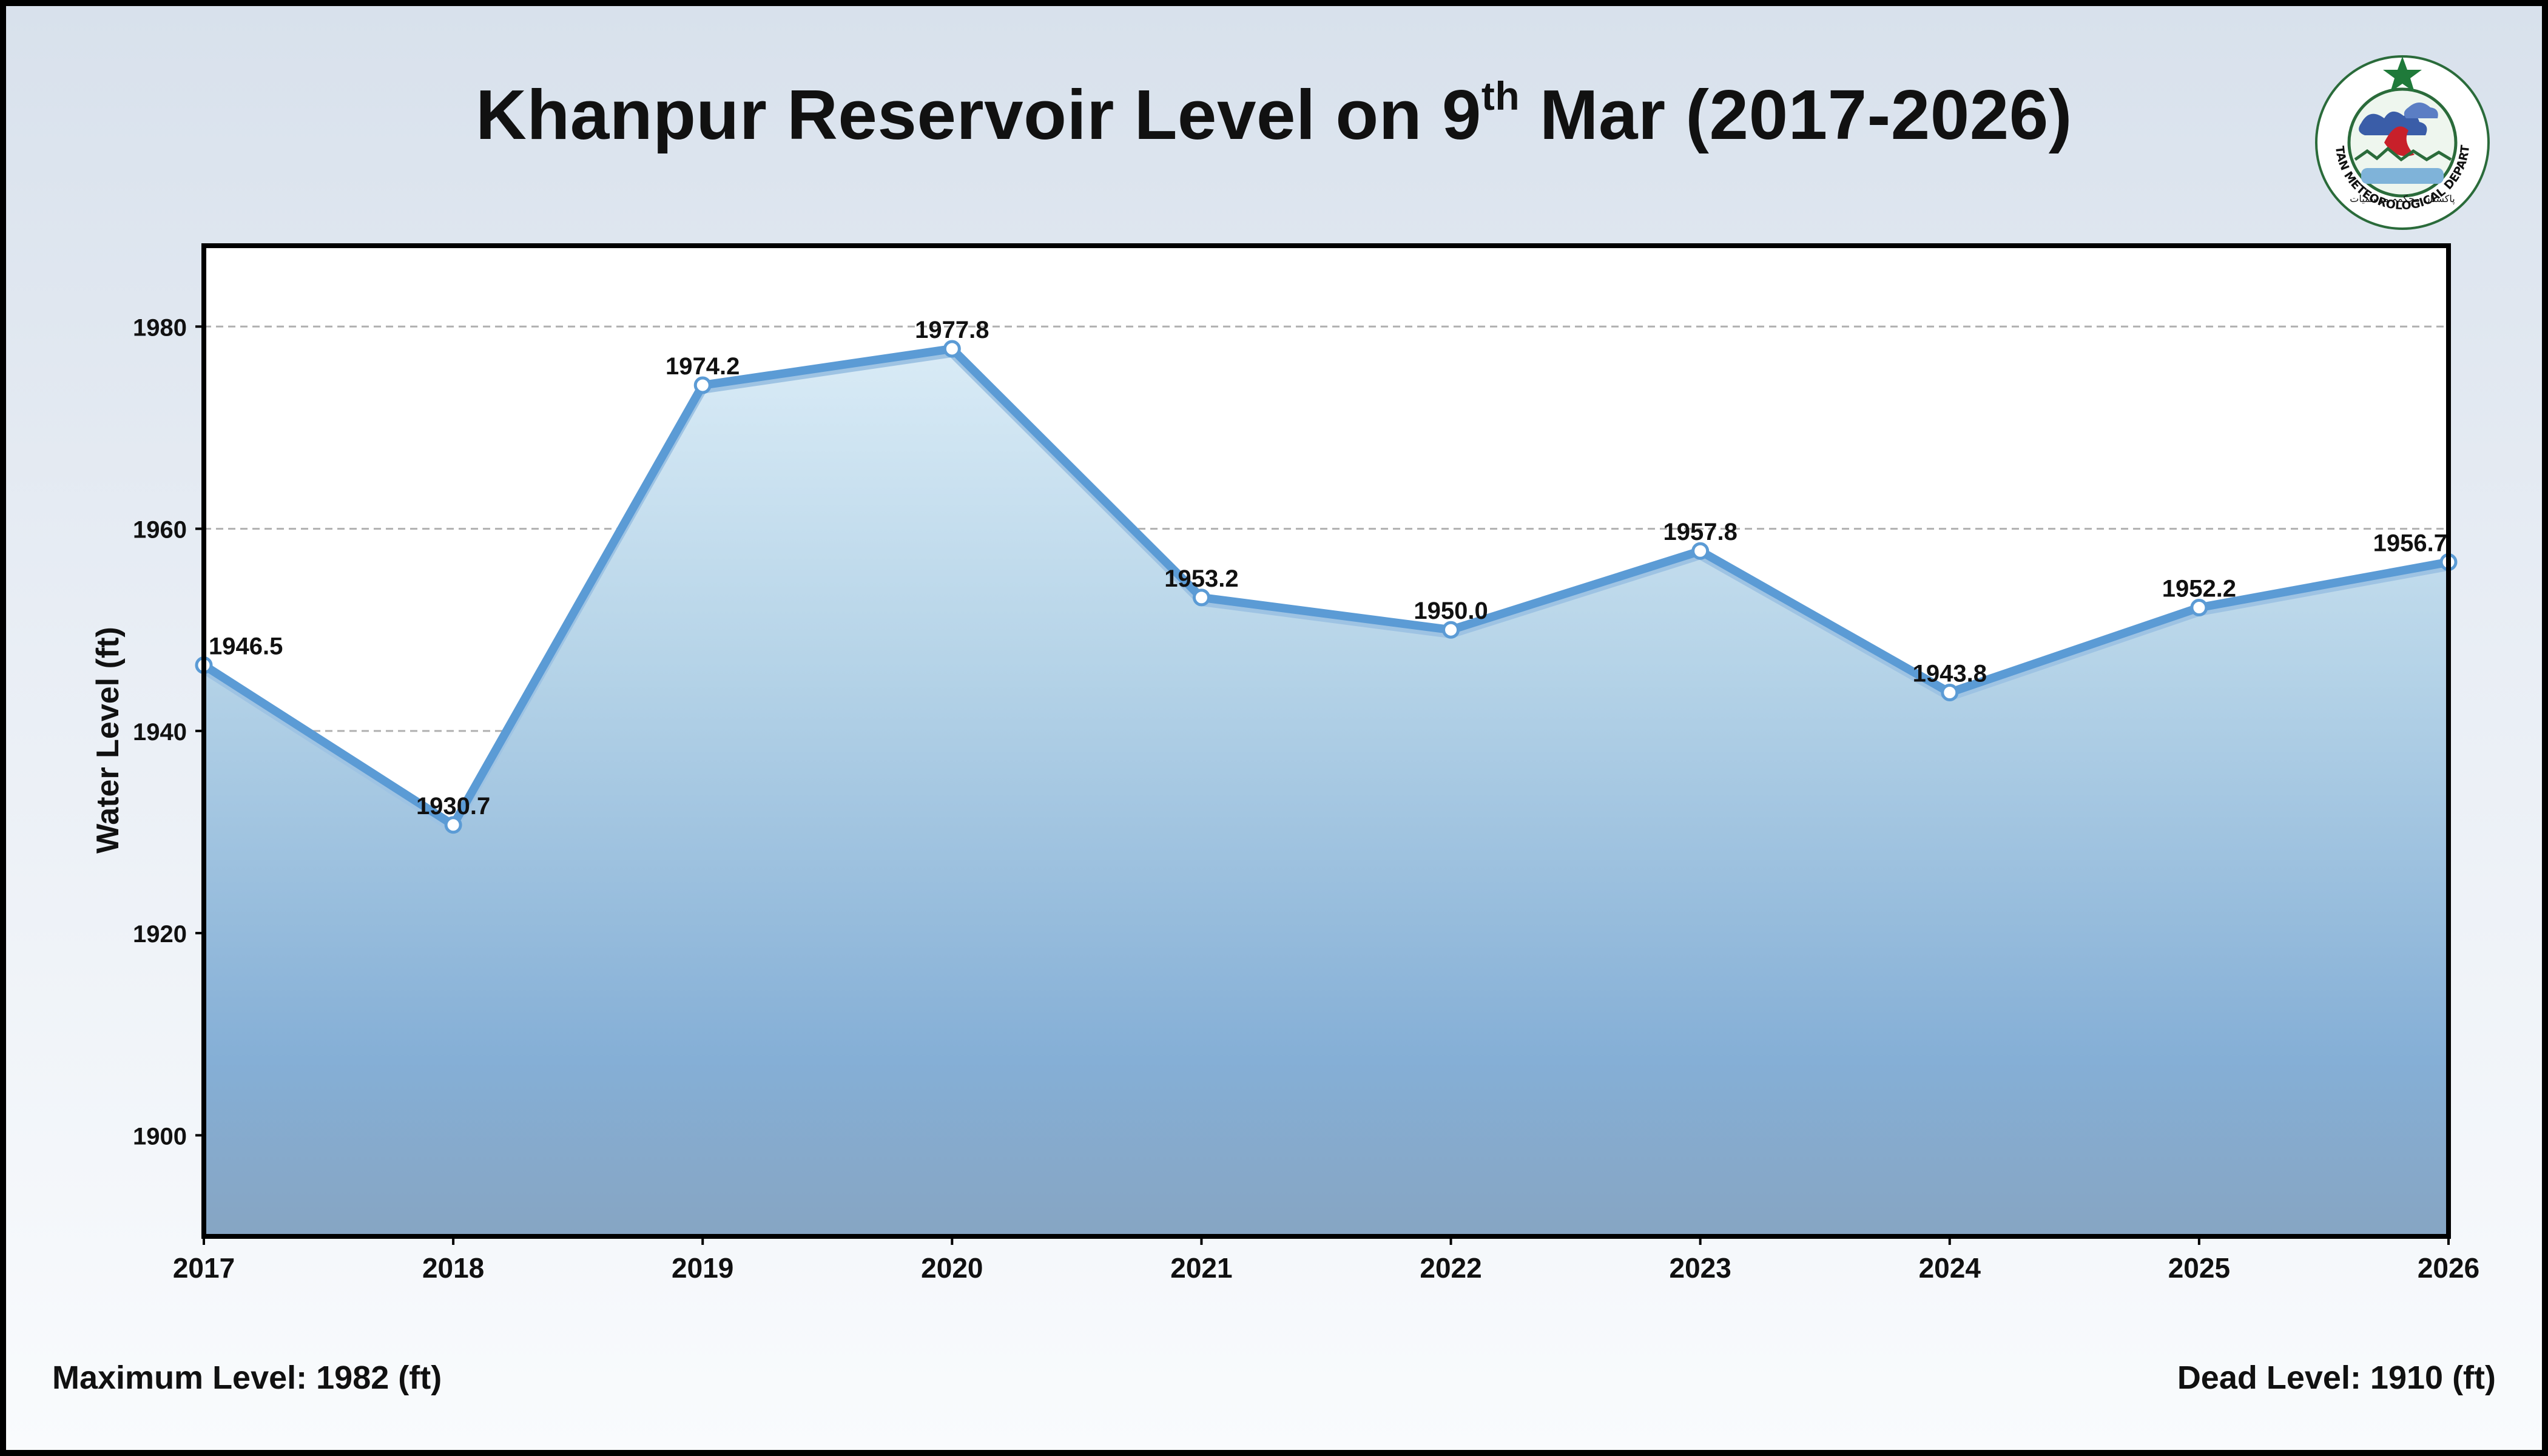  I want to click on chart-title-suffix: Mar (2017-2026), so click(1796, 114).